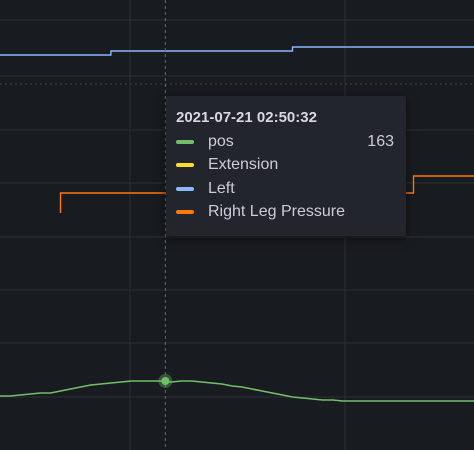  What do you see at coordinates (165, 381) in the screenshot?
I see `hover-point` at bounding box center [165, 381].